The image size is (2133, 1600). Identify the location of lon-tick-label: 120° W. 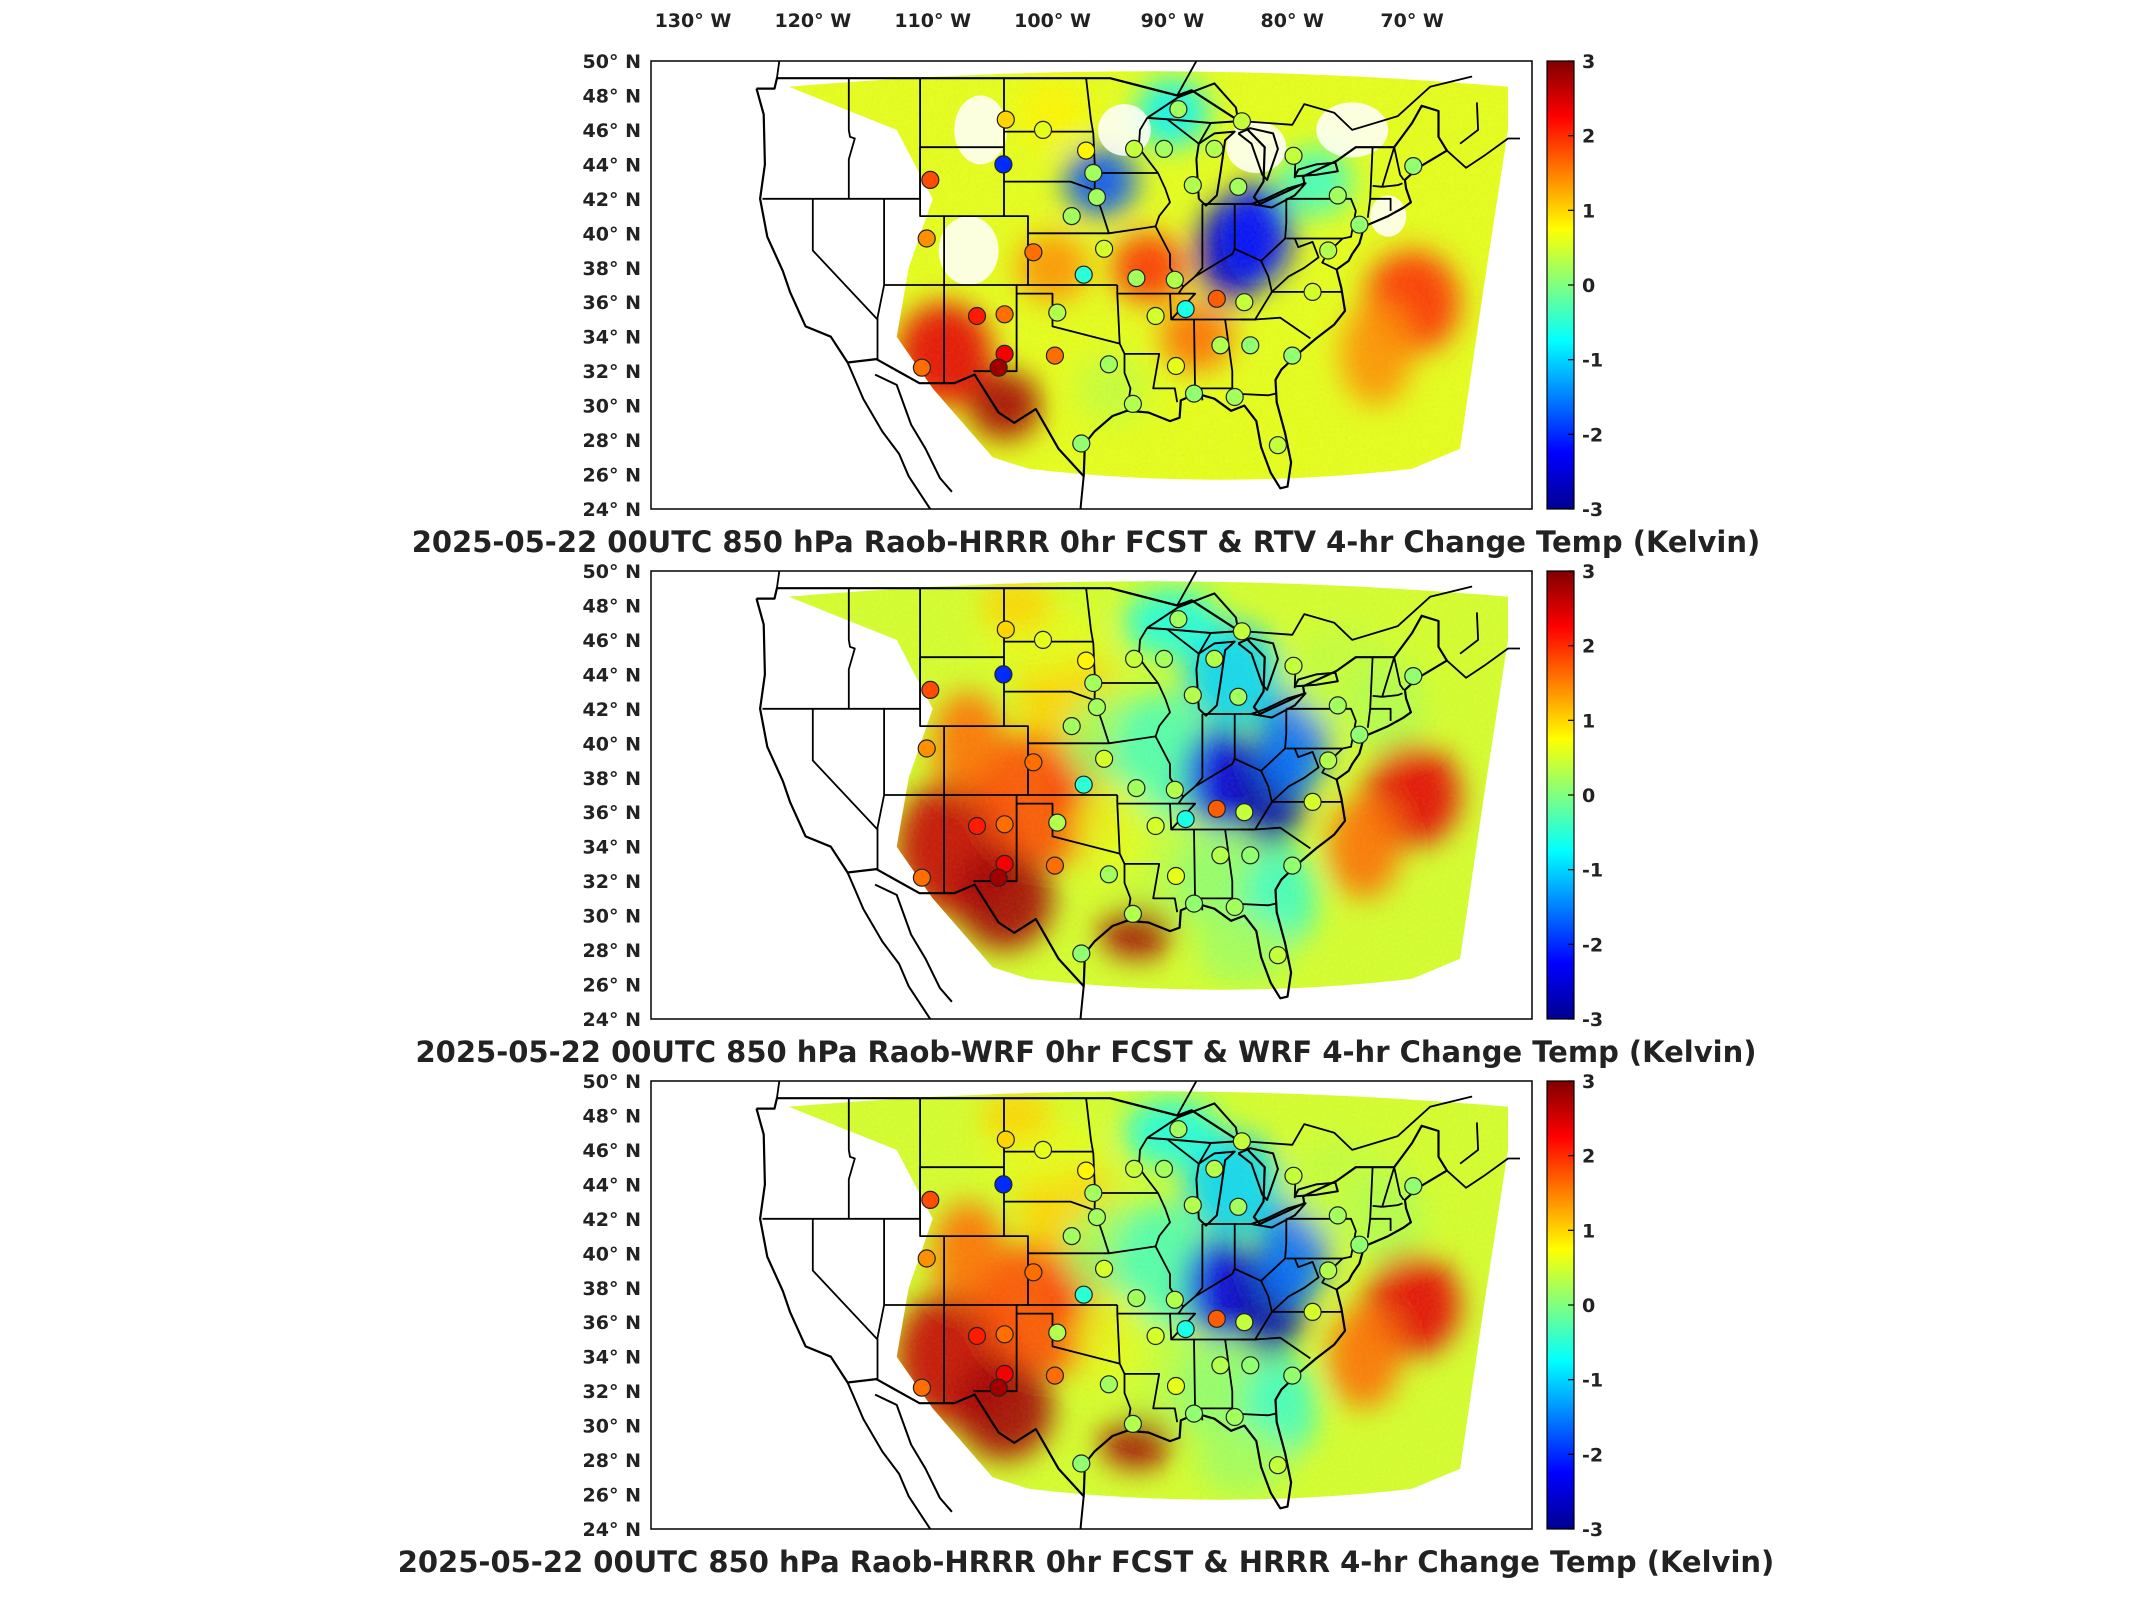
(812, 21).